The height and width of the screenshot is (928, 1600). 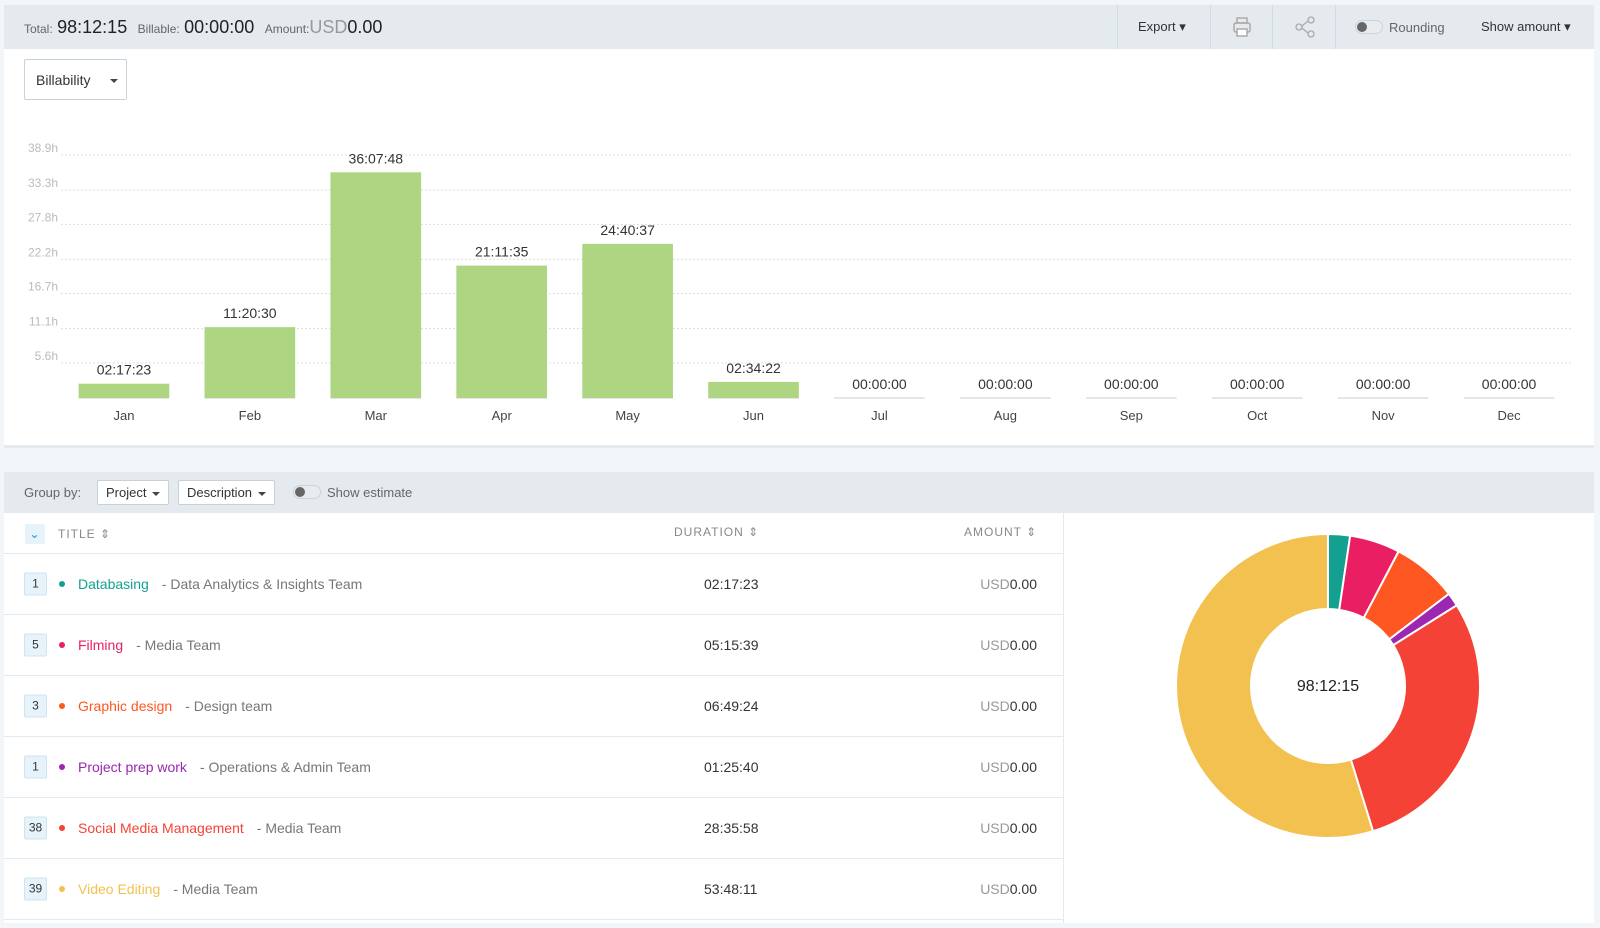 What do you see at coordinates (35, 706) in the screenshot?
I see `count-badge: 3` at bounding box center [35, 706].